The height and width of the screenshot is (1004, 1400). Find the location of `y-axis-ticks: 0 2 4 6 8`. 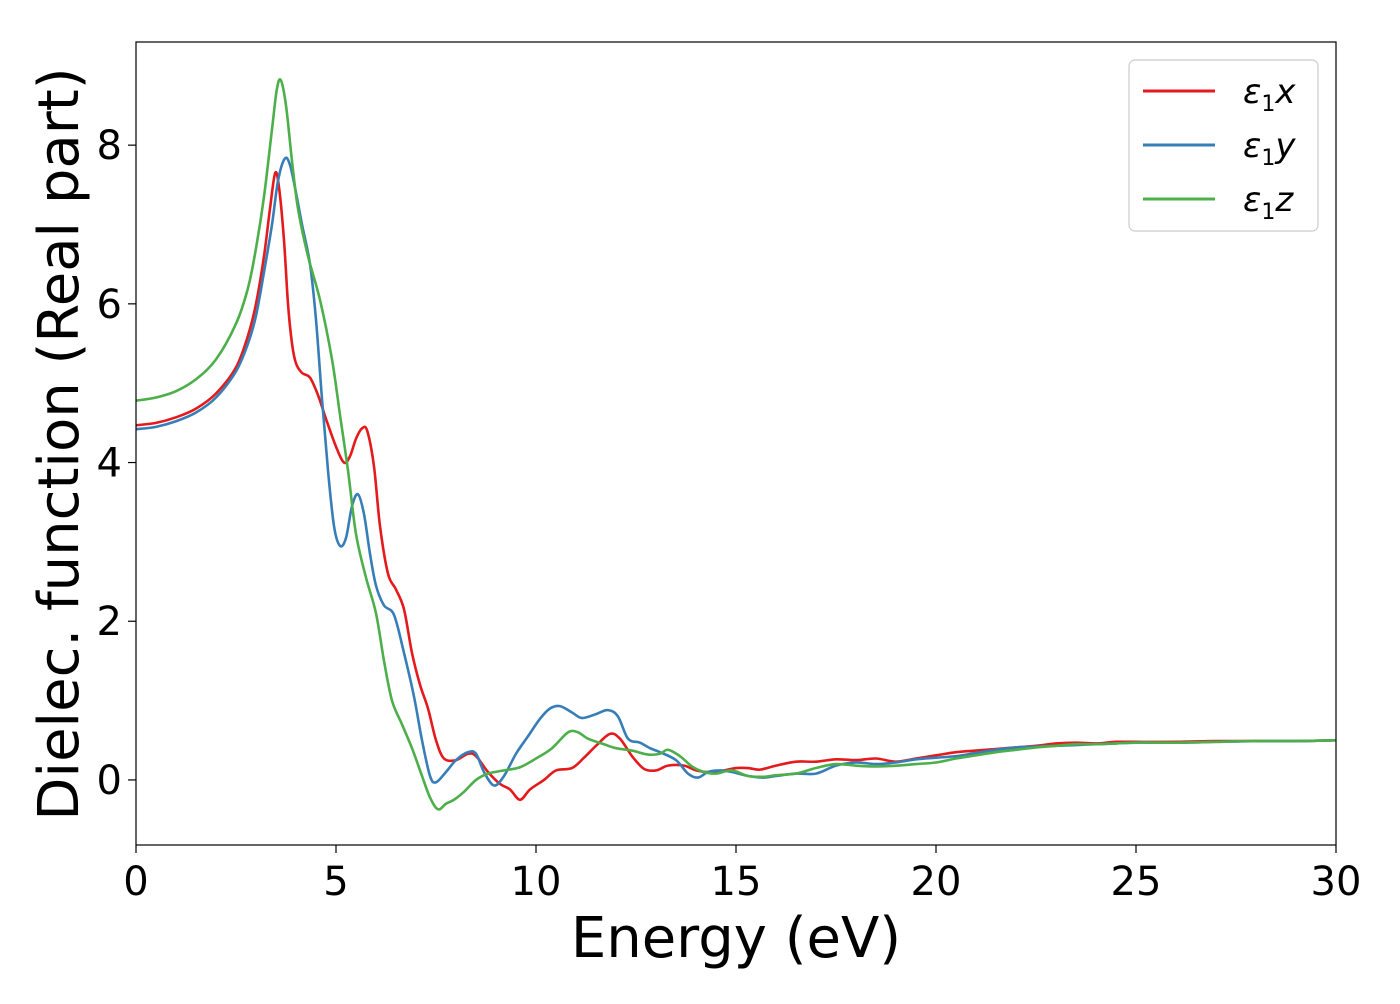

y-axis-ticks: 0 2 4 6 8 is located at coordinates (116, 463).